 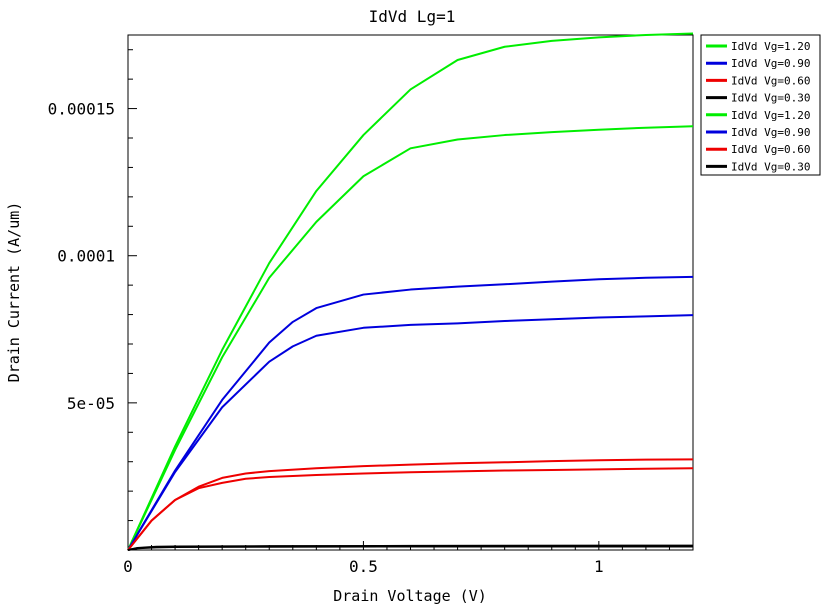 What do you see at coordinates (91, 403) in the screenshot?
I see `y-tick-label: 5e-05` at bounding box center [91, 403].